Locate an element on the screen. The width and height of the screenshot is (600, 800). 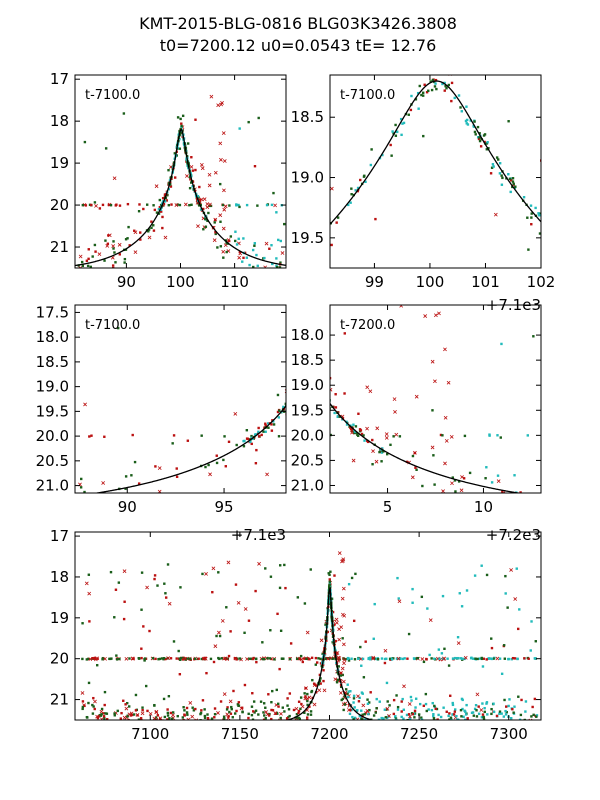
y-tick-label: 17.5 is located at coordinates (52, 312).